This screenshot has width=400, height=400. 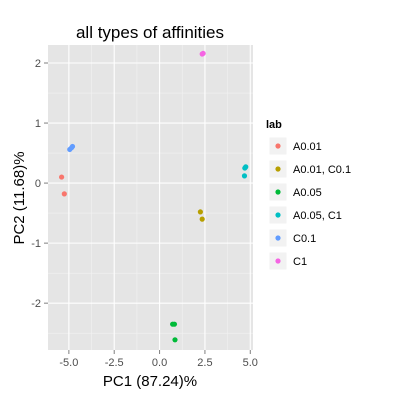 I want to click on x-axis-ticks: -5.0 -2.5 0.0 2.5 5.0, so click(x=158, y=359).